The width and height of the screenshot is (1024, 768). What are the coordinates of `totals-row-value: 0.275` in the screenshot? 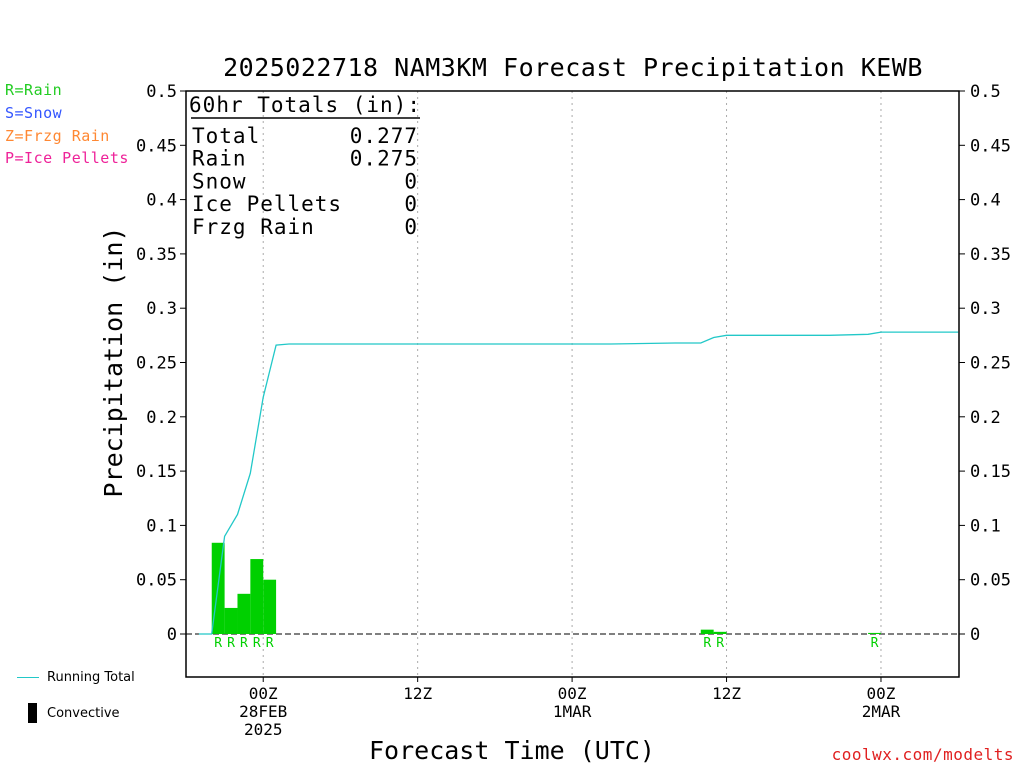 It's located at (384, 159).